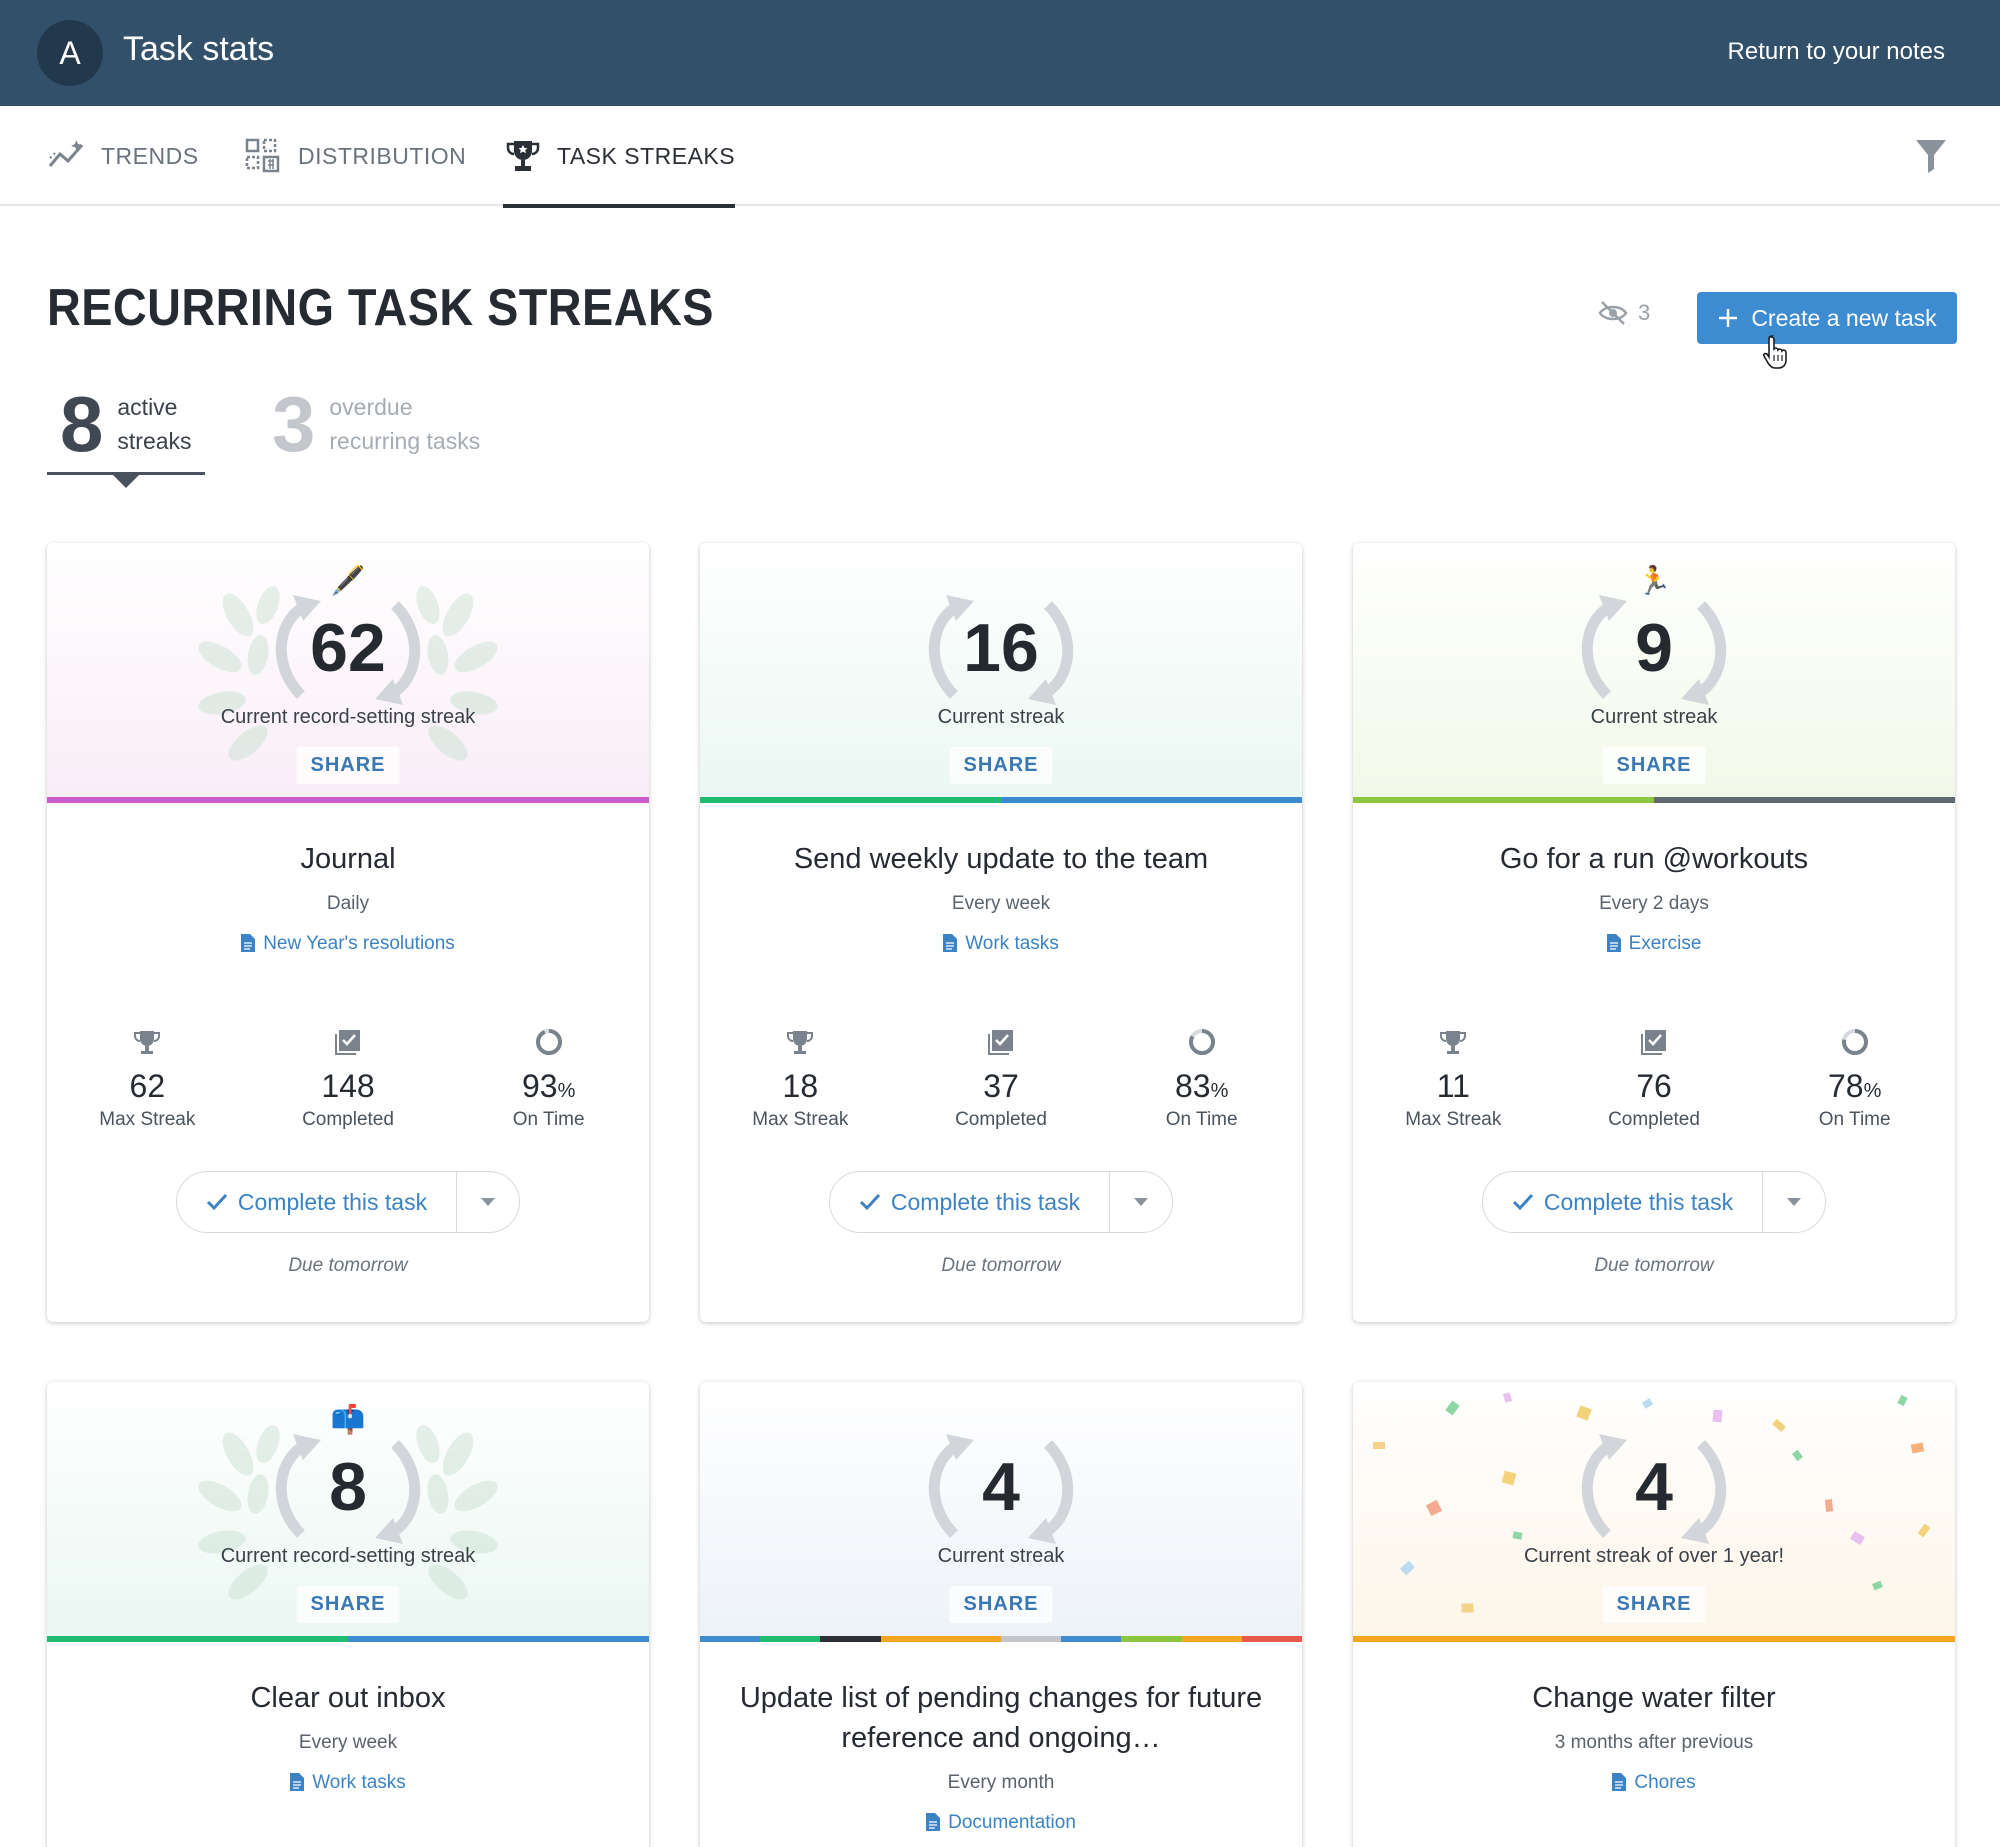 The width and height of the screenshot is (2000, 1847). What do you see at coordinates (1624, 313) in the screenshot?
I see `hidden-tasks-toggle: 3` at bounding box center [1624, 313].